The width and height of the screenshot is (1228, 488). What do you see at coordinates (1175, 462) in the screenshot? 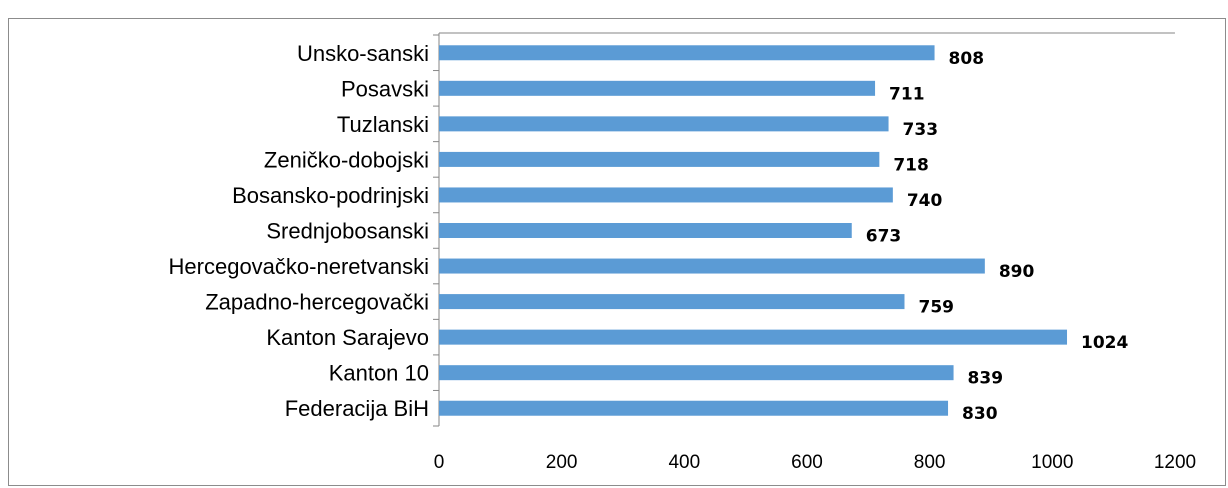
I see `x-tick-label: 1200` at bounding box center [1175, 462].